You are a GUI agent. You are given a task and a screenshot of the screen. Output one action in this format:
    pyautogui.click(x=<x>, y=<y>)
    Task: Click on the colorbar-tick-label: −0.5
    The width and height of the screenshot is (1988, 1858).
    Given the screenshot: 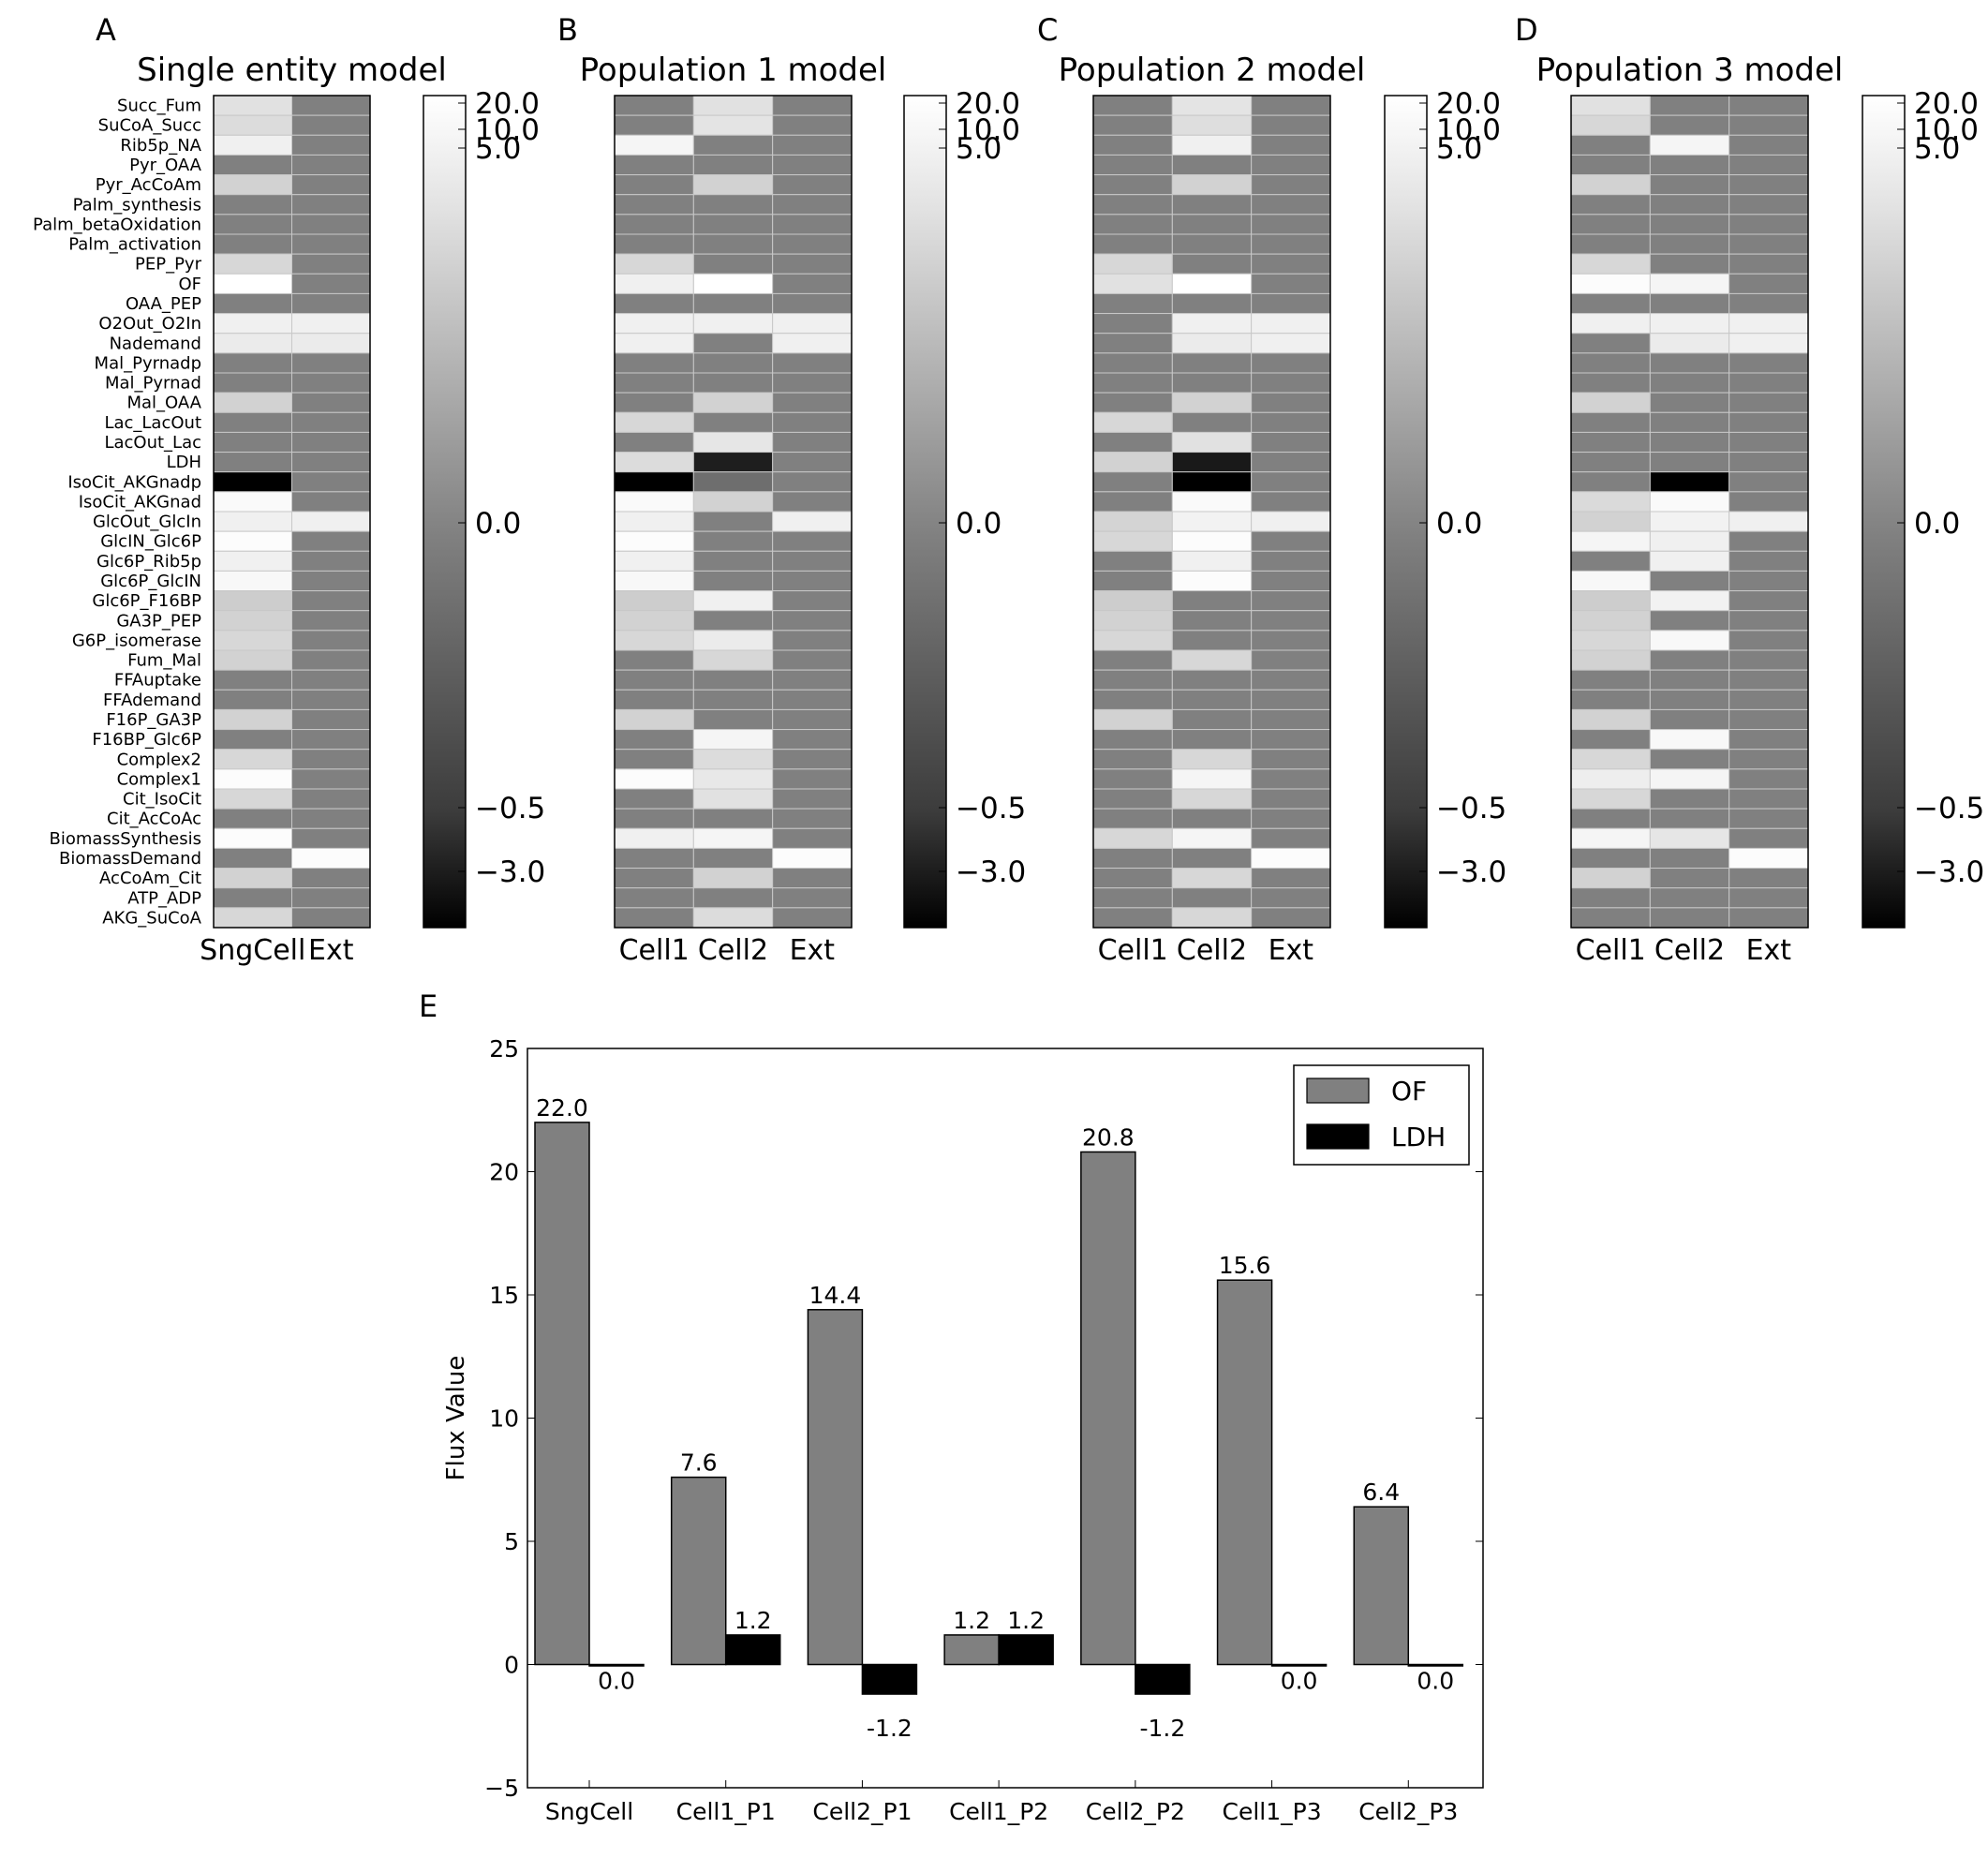 What is the action you would take?
    pyautogui.click(x=1949, y=808)
    